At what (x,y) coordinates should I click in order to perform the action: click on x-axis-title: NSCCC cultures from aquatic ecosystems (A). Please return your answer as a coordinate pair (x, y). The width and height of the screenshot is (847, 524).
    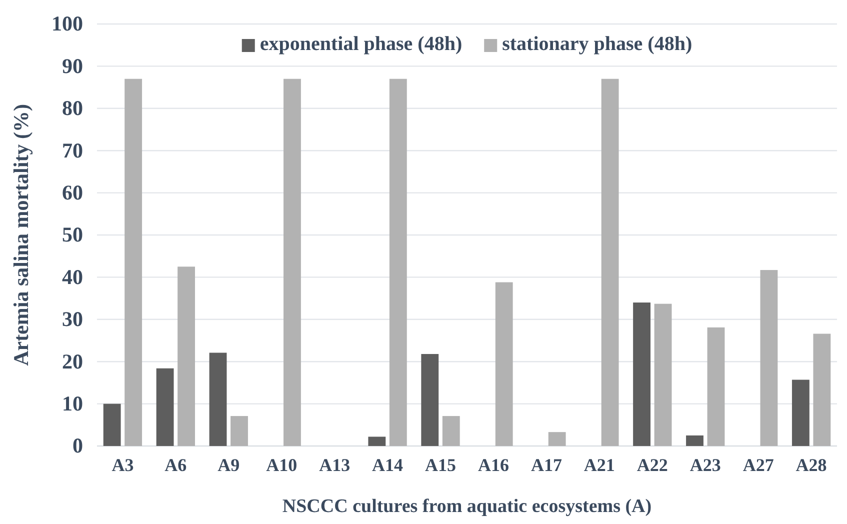
    Looking at the image, I should click on (467, 506).